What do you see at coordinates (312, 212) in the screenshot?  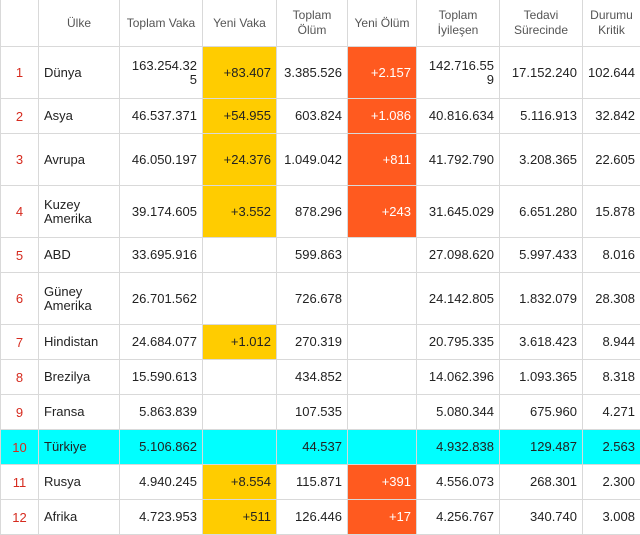 I see `total-deaths-cell: 878.296` at bounding box center [312, 212].